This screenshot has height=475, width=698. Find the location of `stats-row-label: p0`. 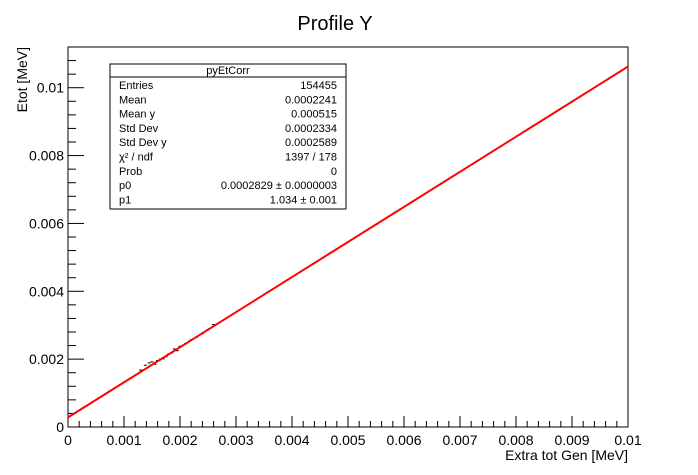

stats-row-label: p0 is located at coordinates (125, 186).